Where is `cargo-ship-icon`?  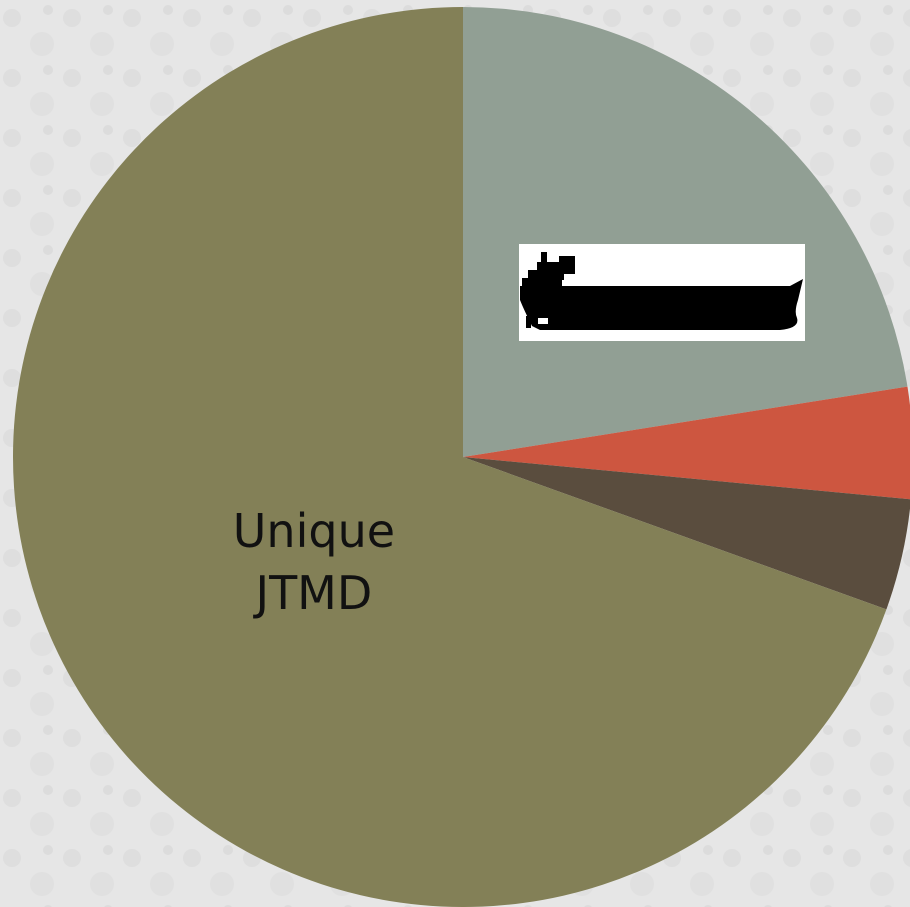
cargo-ship-icon is located at coordinates (662, 292).